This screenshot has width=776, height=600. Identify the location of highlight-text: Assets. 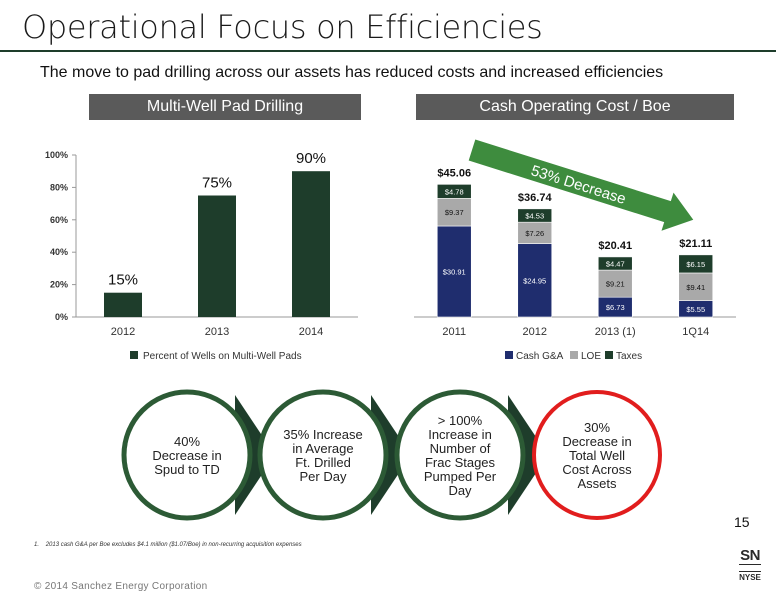
(597, 483).